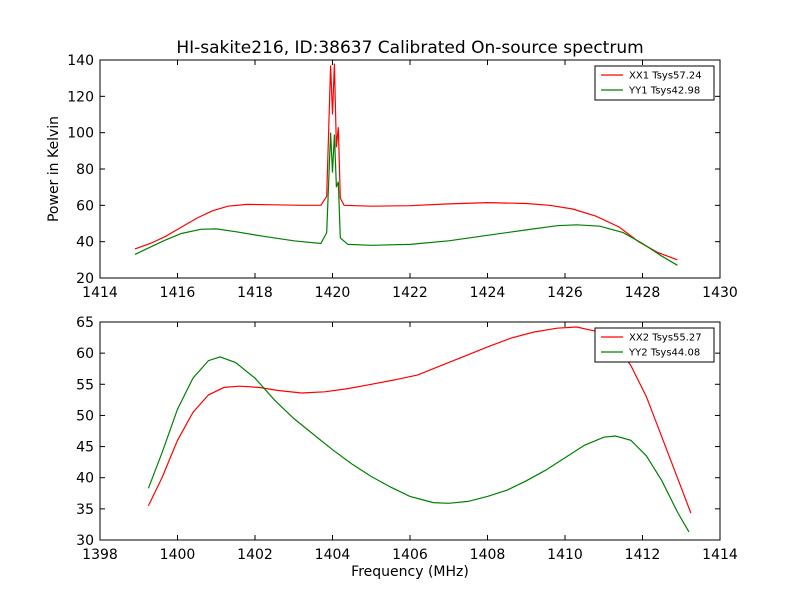 The width and height of the screenshot is (800, 600). I want to click on x-tick-label: 1404, so click(333, 555).